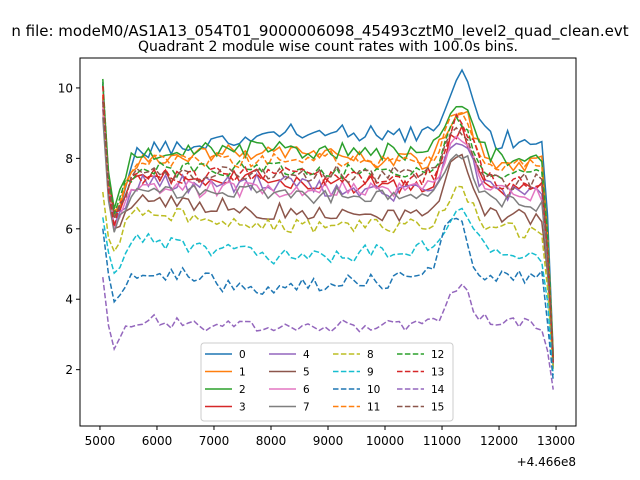 The height and width of the screenshot is (480, 640). Describe the element at coordinates (242, 373) in the screenshot. I see `legend-label-1: 1` at that location.